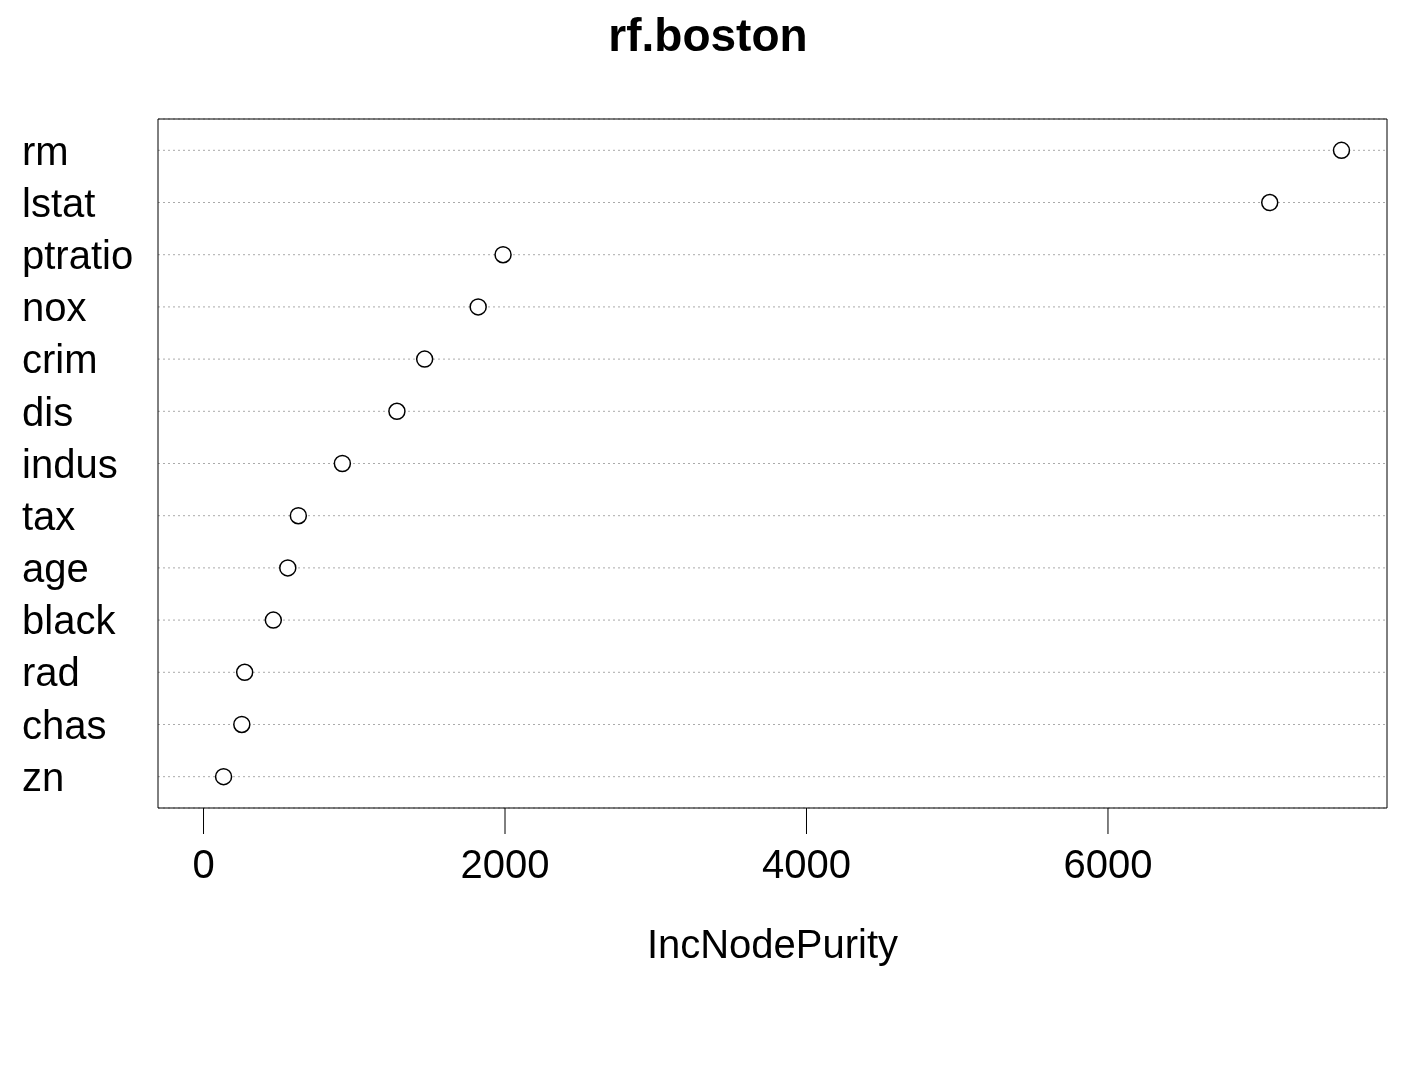 This screenshot has width=1423, height=1088. I want to click on y-tick-label: crim, so click(60, 359).